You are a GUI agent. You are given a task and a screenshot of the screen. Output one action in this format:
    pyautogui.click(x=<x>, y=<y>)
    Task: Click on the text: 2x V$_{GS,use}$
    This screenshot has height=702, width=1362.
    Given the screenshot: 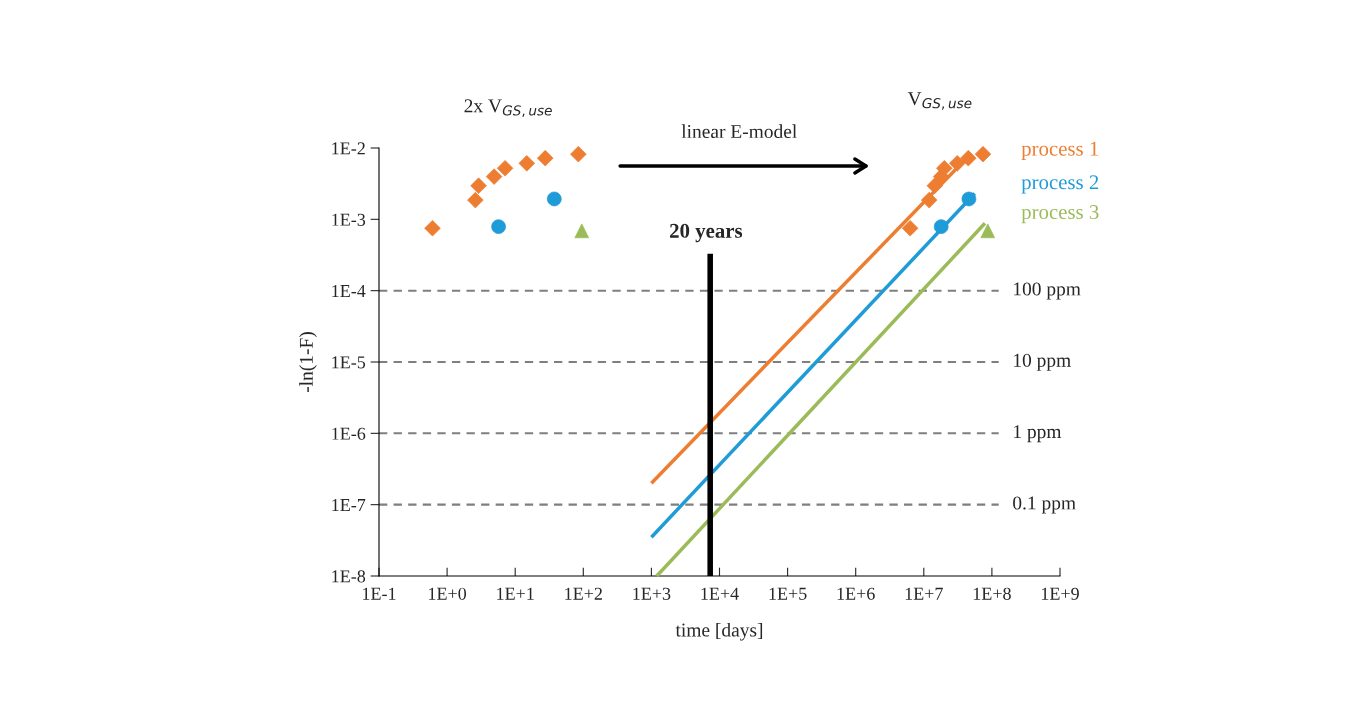 What is the action you would take?
    pyautogui.click(x=508, y=108)
    